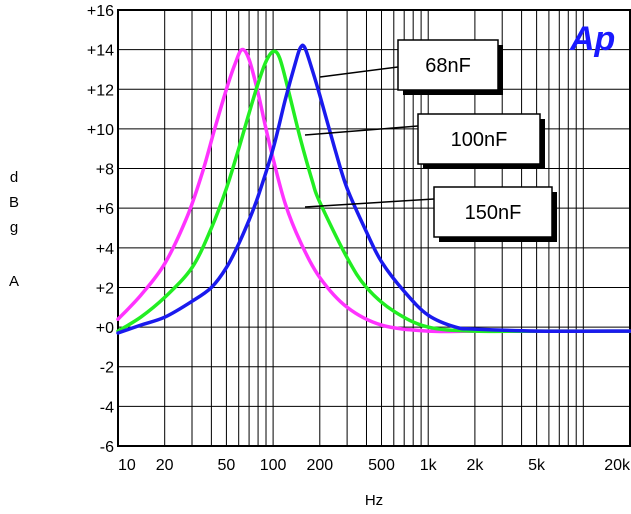 Image resolution: width=631 pixels, height=514 pixels. I want to click on y-tick-label: +14, so click(100, 51).